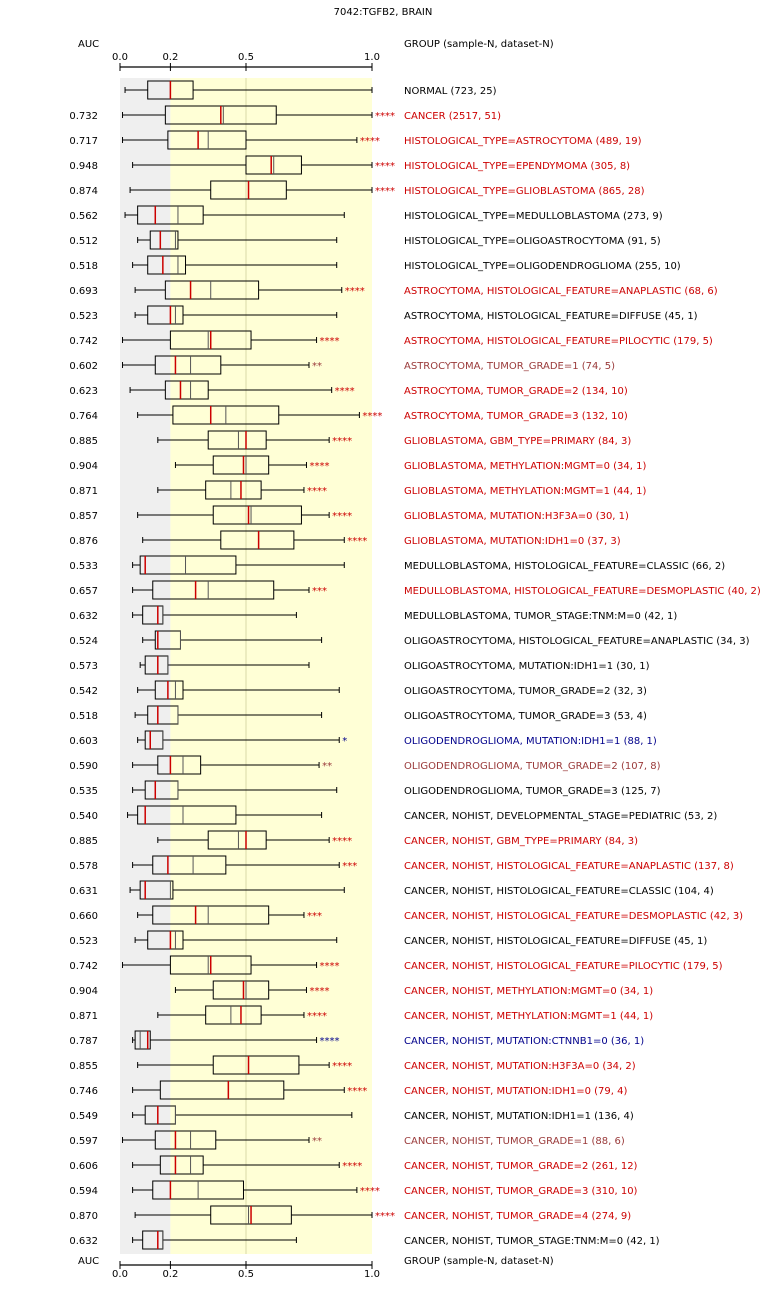 Image resolution: width=766 pixels, height=1305 pixels. I want to click on auc-value: 0.602, so click(83, 366).